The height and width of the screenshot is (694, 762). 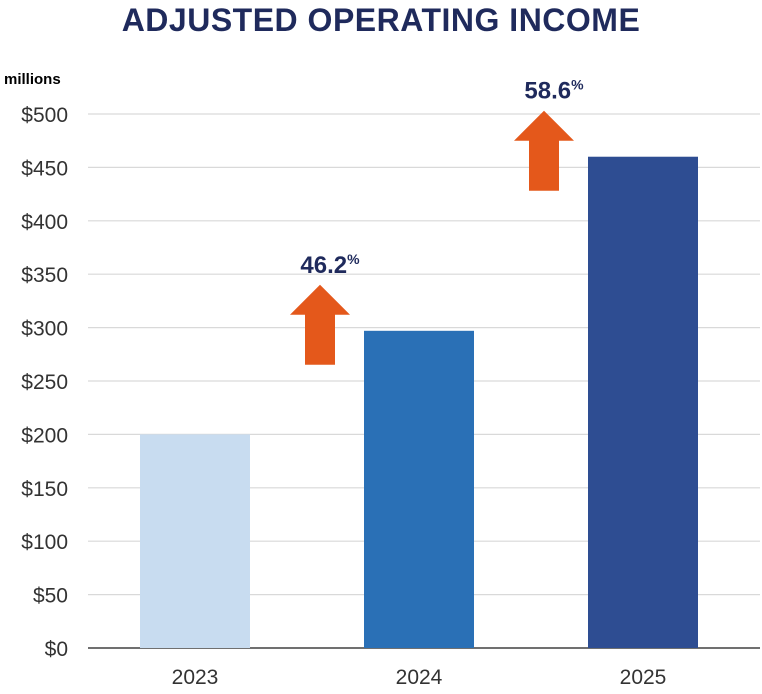 What do you see at coordinates (44, 329) in the screenshot?
I see `y-tick-label: $300` at bounding box center [44, 329].